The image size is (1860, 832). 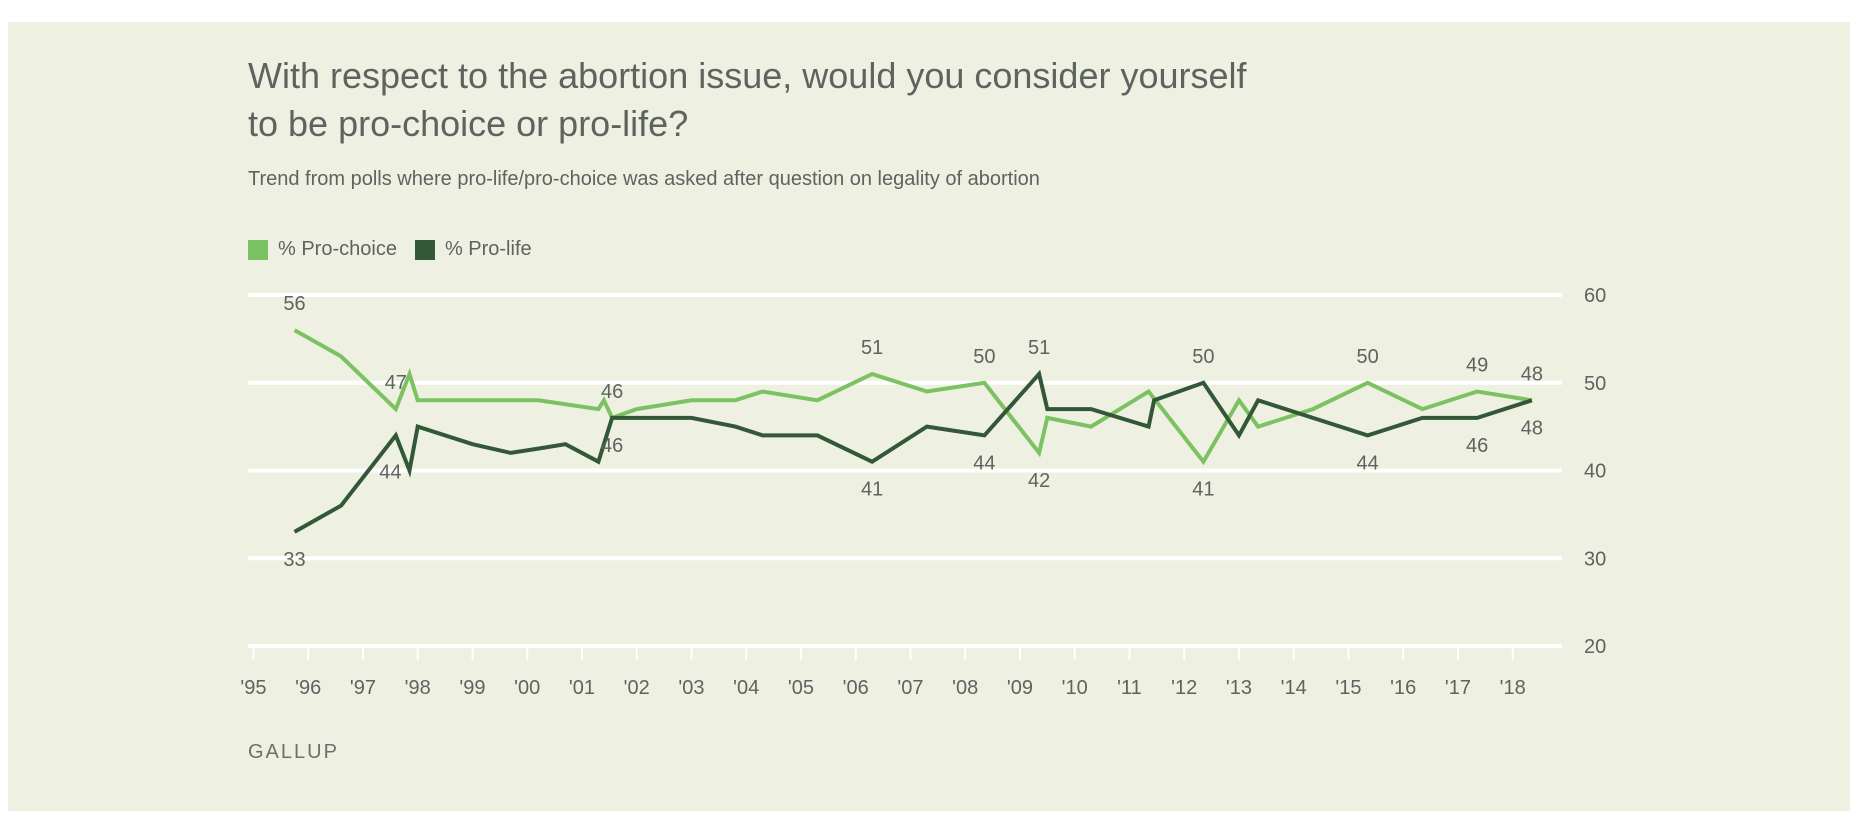 I want to click on legend-label-pro-life: % Pro-life, so click(x=488, y=249).